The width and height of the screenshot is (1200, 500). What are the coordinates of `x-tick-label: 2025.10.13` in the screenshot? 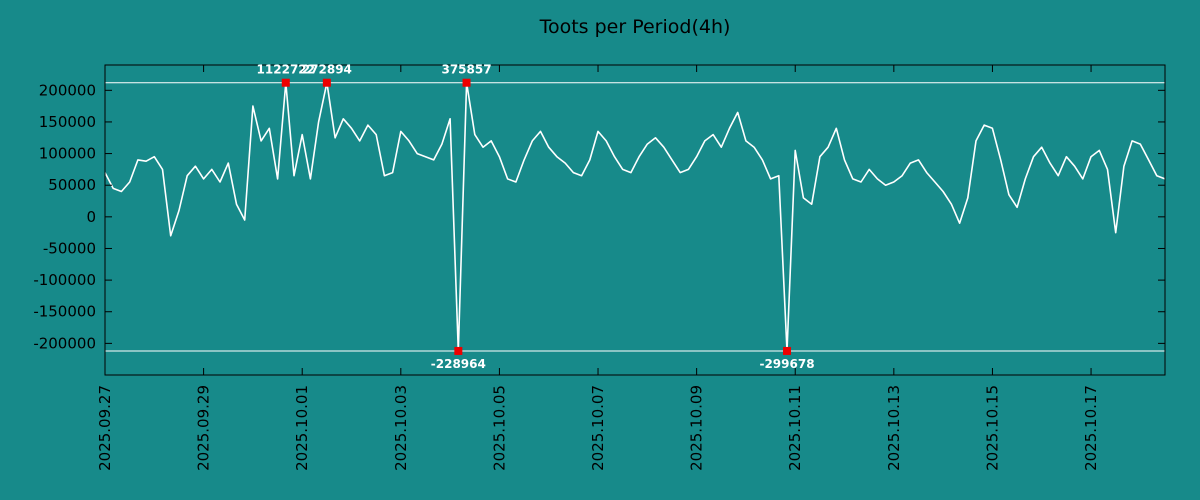 It's located at (894, 428).